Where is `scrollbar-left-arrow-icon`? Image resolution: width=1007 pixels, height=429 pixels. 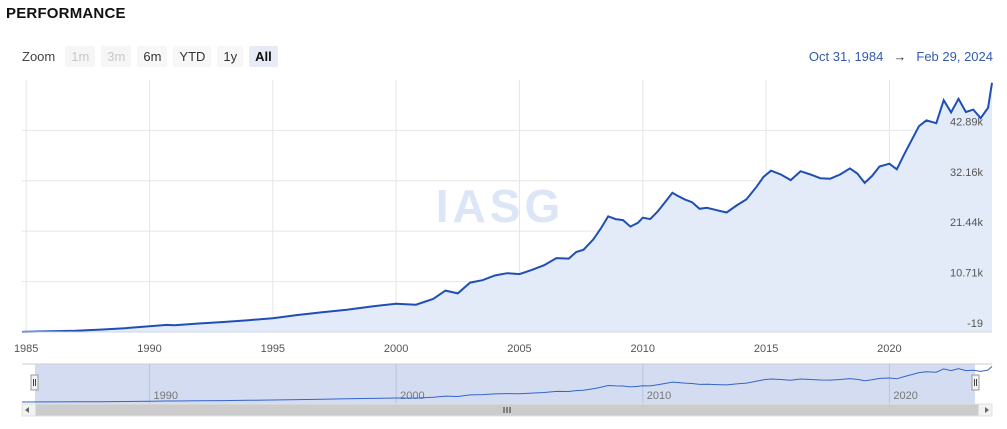
scrollbar-left-arrow-icon is located at coordinates (27, 410).